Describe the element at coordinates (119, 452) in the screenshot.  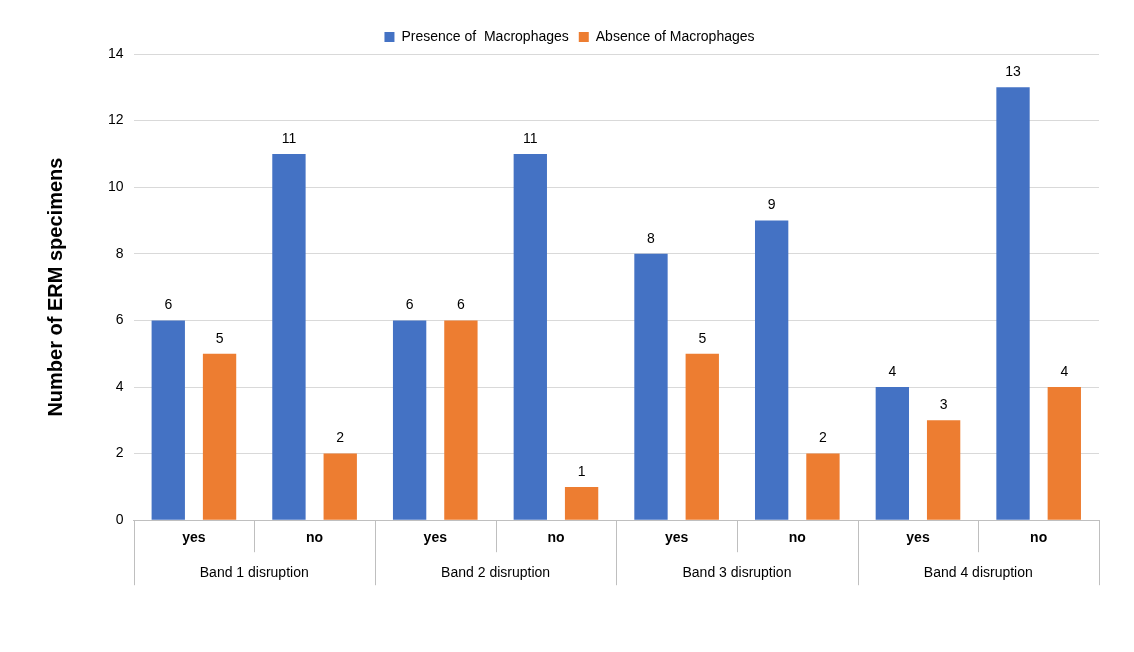
I see `y-tick-label: 2` at that location.